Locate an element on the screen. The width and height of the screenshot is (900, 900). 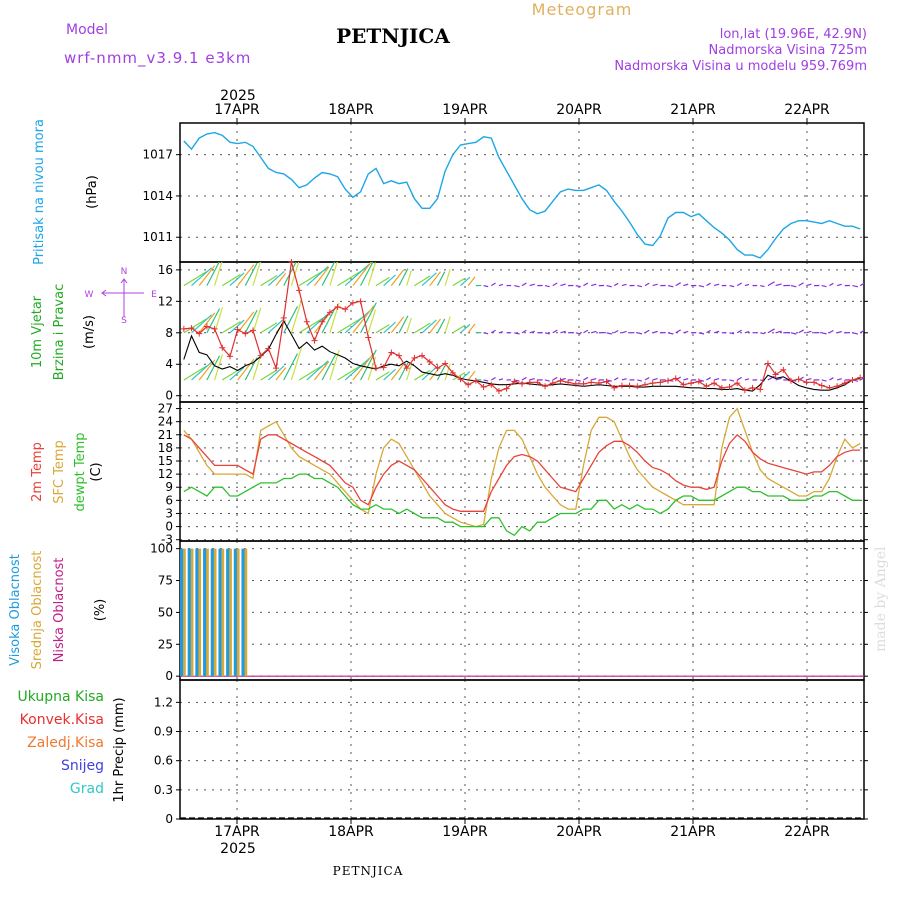
panel-pressure: 1011 1014 1017 is located at coordinates (505, 192).